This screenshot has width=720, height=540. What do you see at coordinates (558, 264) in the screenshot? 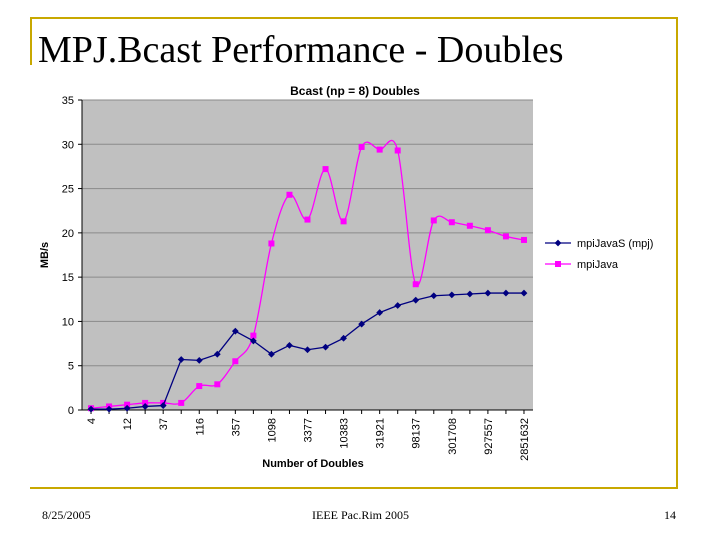
I see `legend-marker-square` at bounding box center [558, 264].